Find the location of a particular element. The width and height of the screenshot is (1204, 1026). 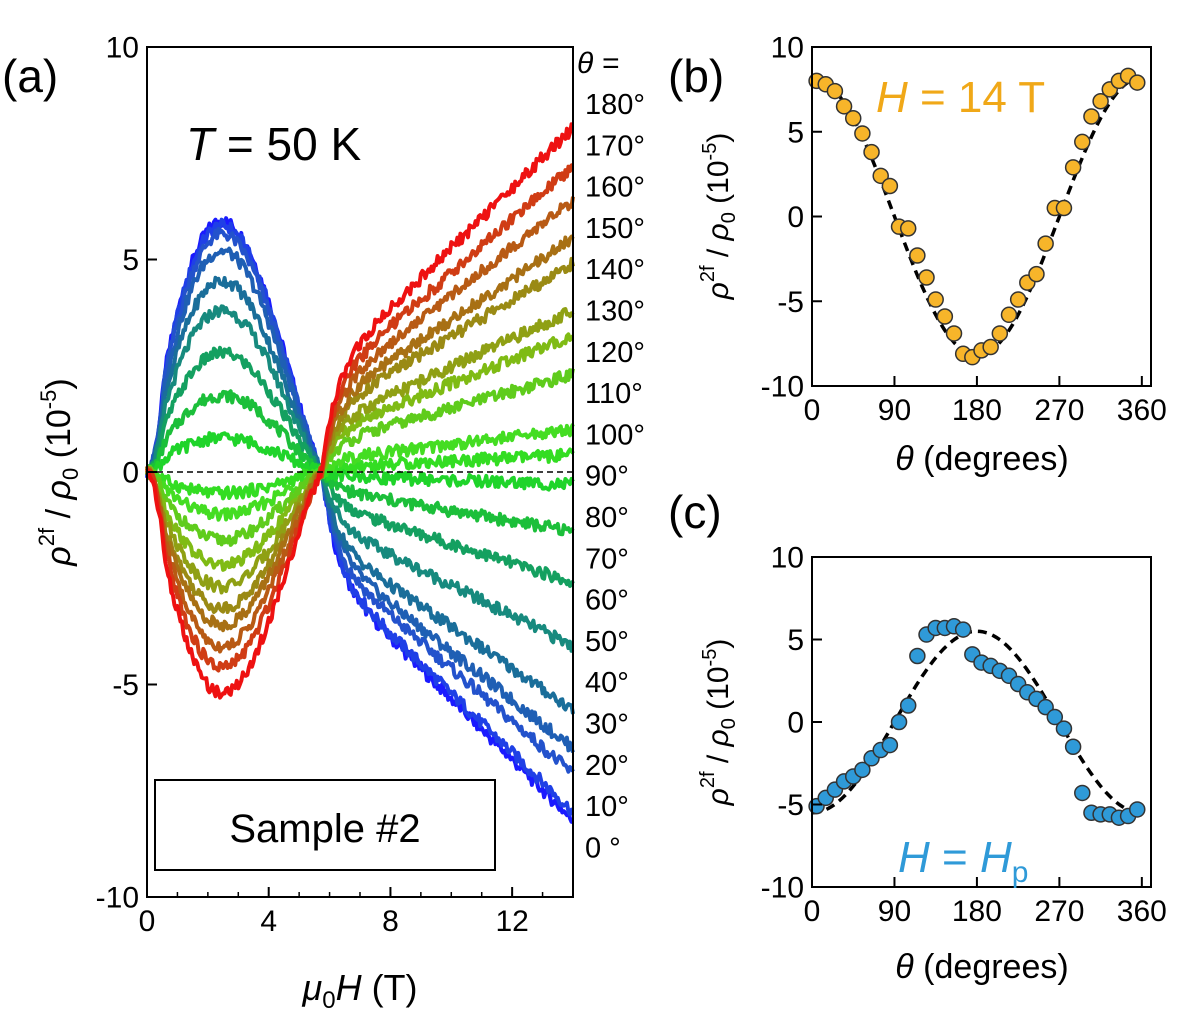

panel-b-label: (b) is located at coordinates (696, 76).